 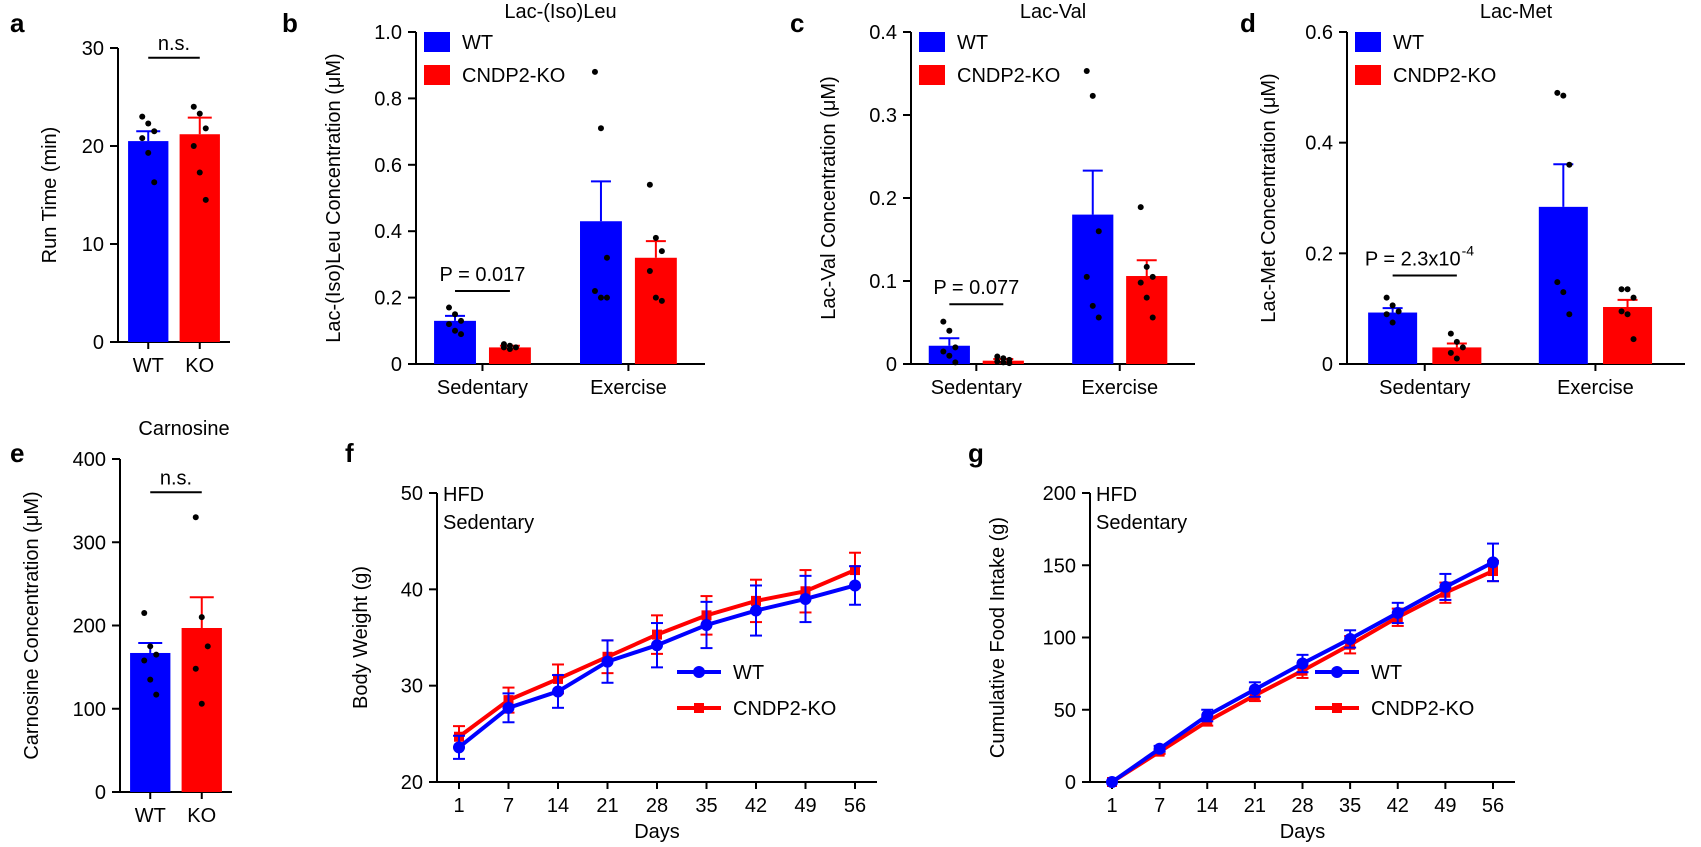 I want to click on y-tick-label: 0.1, so click(x=883, y=282).